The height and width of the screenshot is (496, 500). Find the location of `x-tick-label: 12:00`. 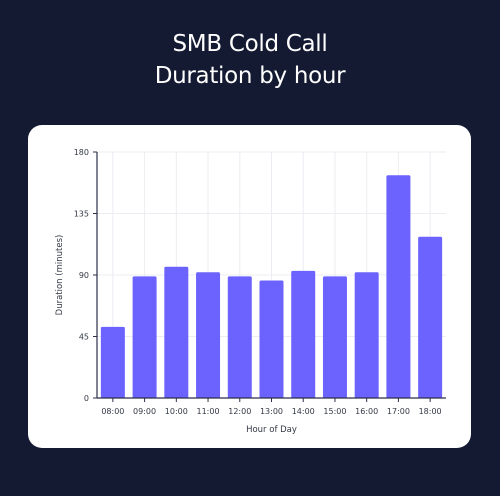

x-tick-label: 12:00 is located at coordinates (239, 411).